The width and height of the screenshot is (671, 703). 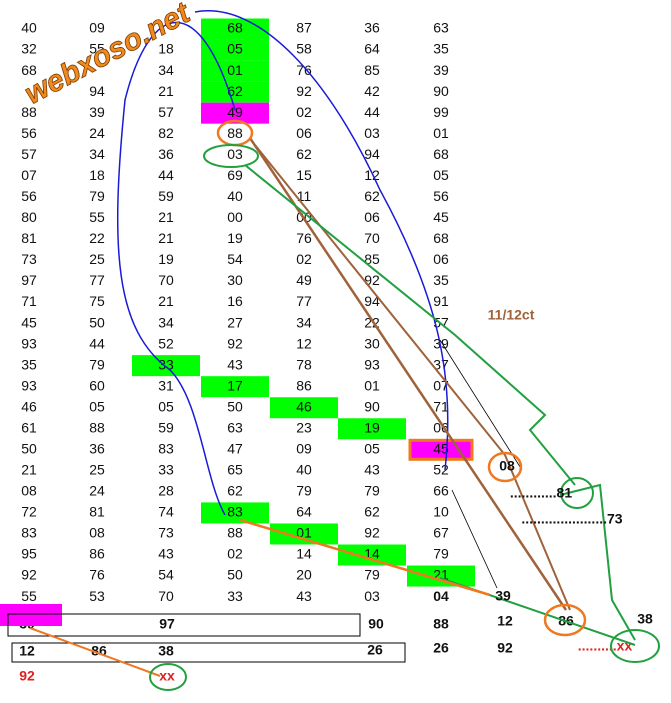 What do you see at coordinates (441, 91) in the screenshot?
I see `cell-number: 90` at bounding box center [441, 91].